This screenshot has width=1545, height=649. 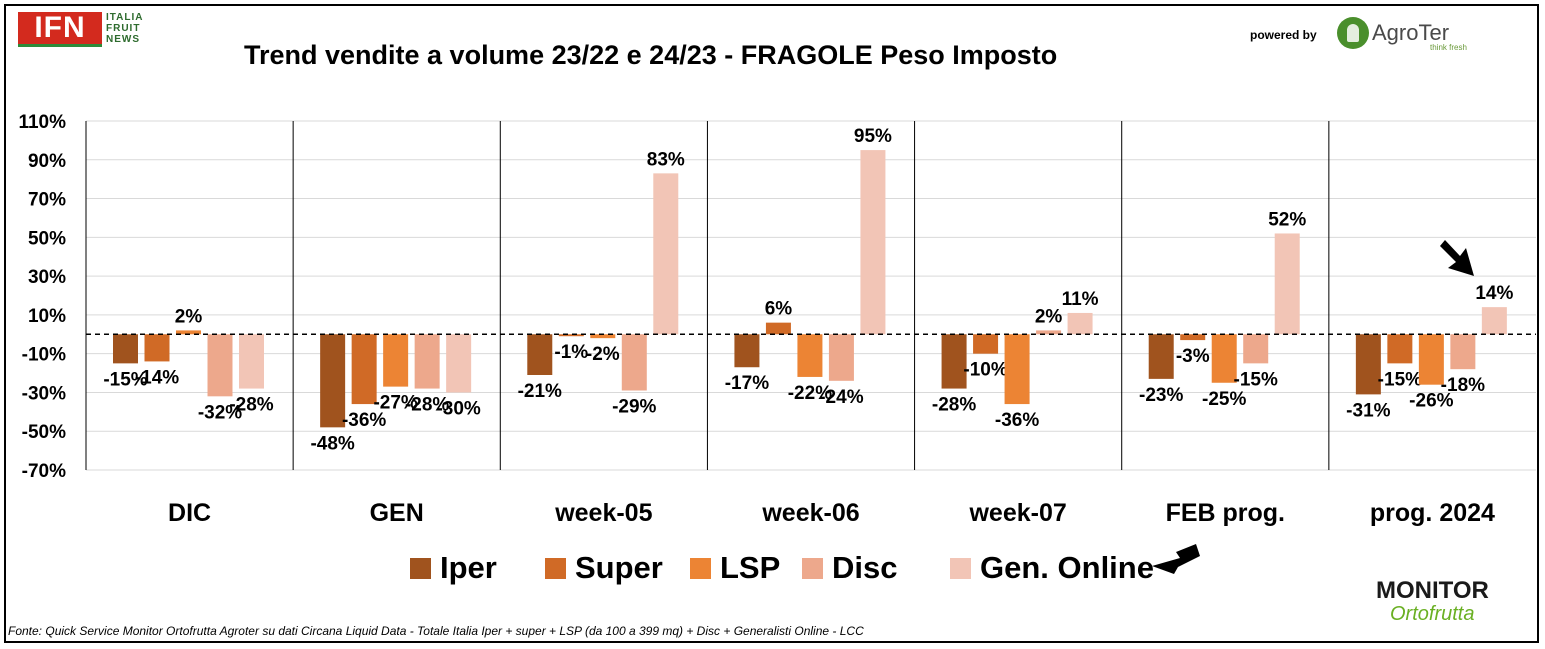 I want to click on y-tick-label: 90%, so click(x=47, y=161).